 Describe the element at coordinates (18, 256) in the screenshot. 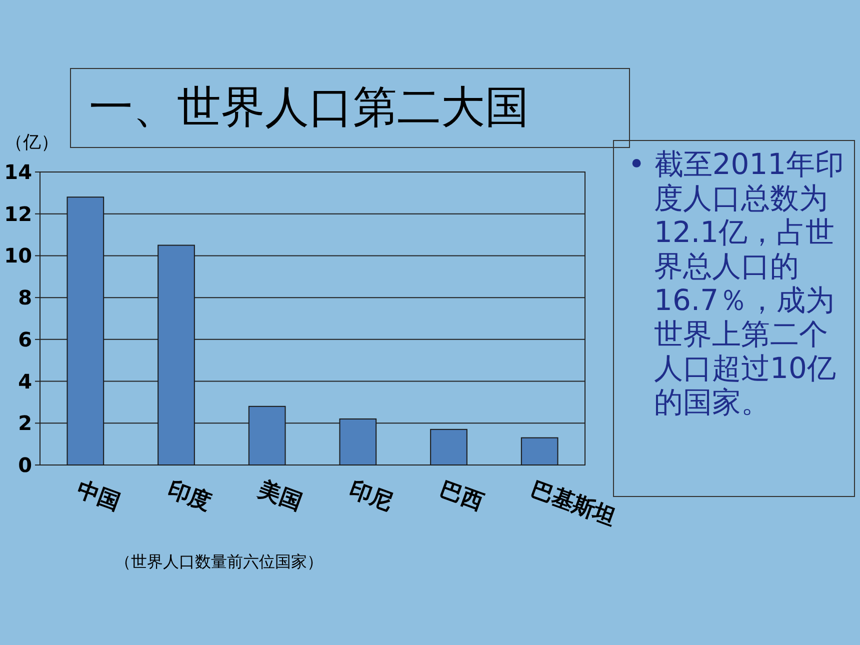

I see `y-tick-label: 10` at that location.